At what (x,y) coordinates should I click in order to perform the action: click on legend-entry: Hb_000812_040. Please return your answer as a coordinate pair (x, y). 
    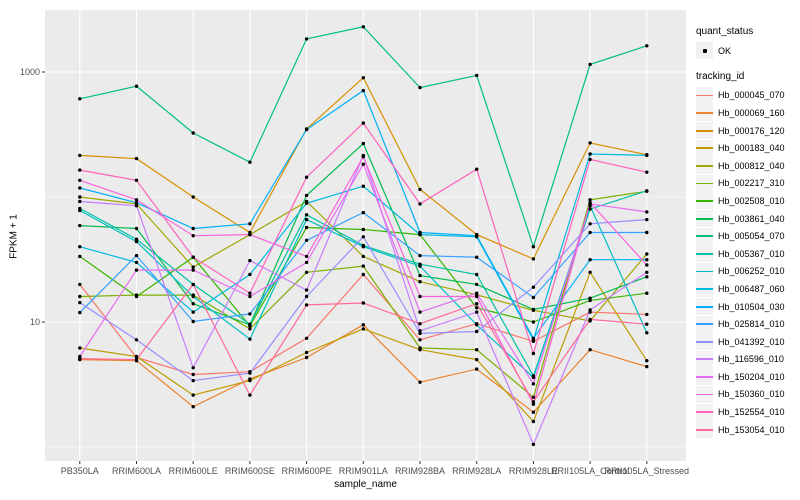
    Looking at the image, I should click on (747, 166).